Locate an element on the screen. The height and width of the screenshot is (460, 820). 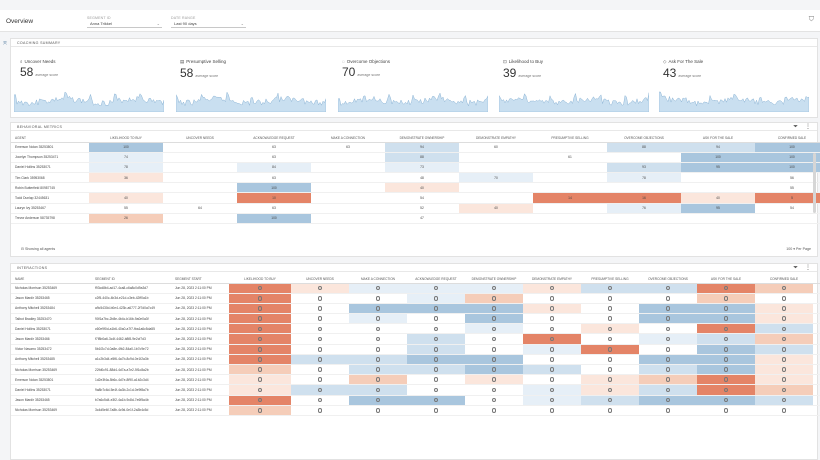
column-header: LIKELIHOOD TO BUY is located at coordinates (126, 138).